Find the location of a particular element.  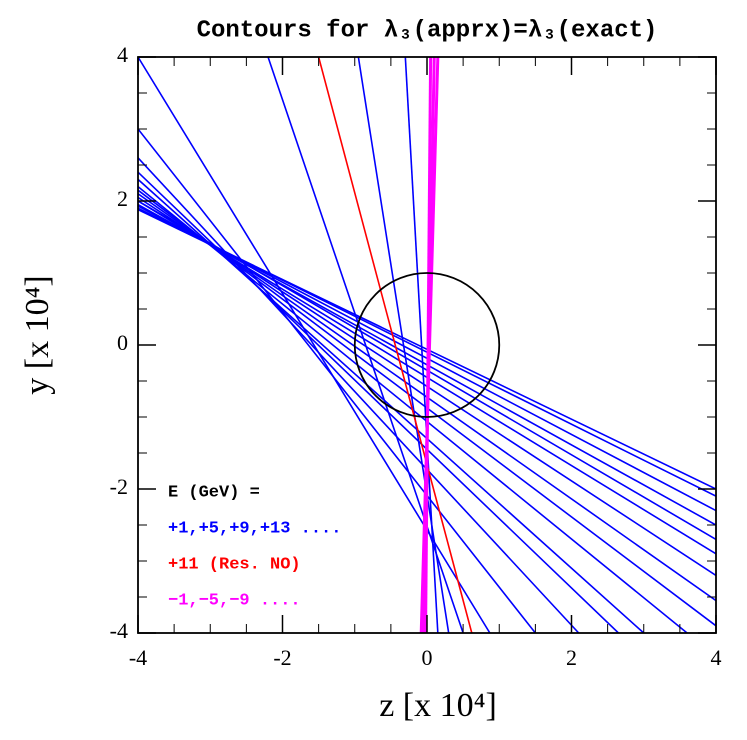

x-tick-label: 2 is located at coordinates (571, 657).